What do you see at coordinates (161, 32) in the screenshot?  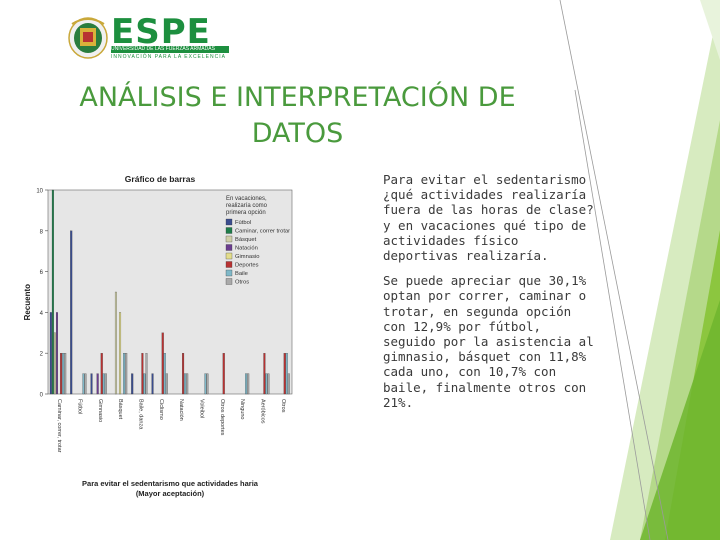 I see `logo-wordmark: ESPE` at bounding box center [161, 32].